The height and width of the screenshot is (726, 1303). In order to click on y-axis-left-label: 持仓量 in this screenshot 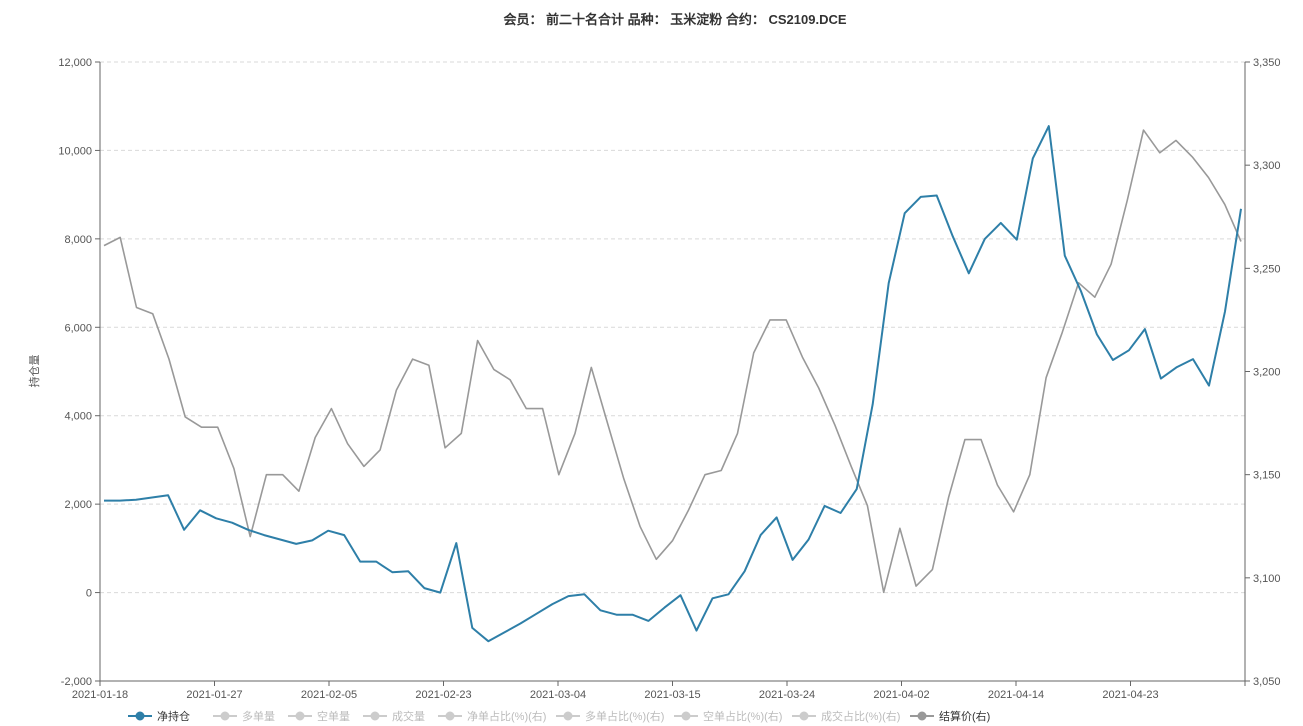, I will do `click(34, 371)`.